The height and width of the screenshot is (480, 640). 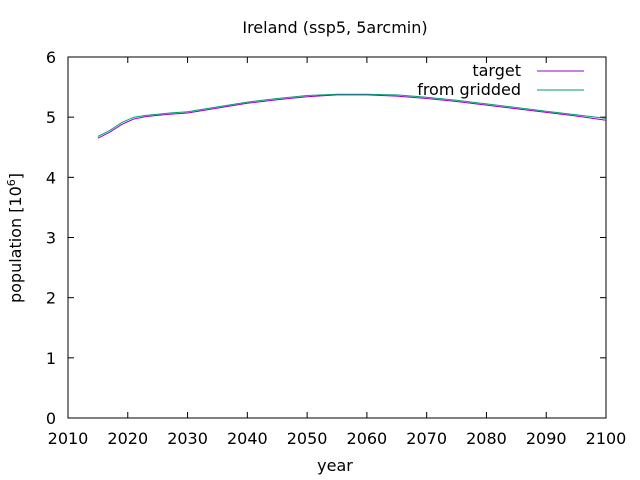 What do you see at coordinates (51, 57) in the screenshot?
I see `y-tick-label: 6` at bounding box center [51, 57].